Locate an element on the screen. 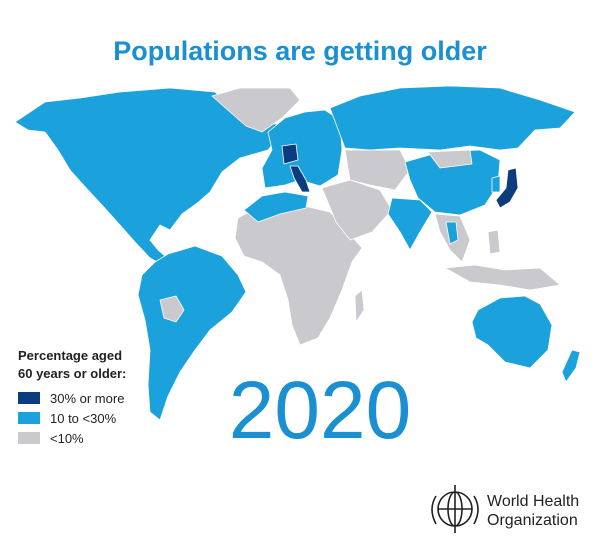  new-zealand is located at coordinates (571, 366).